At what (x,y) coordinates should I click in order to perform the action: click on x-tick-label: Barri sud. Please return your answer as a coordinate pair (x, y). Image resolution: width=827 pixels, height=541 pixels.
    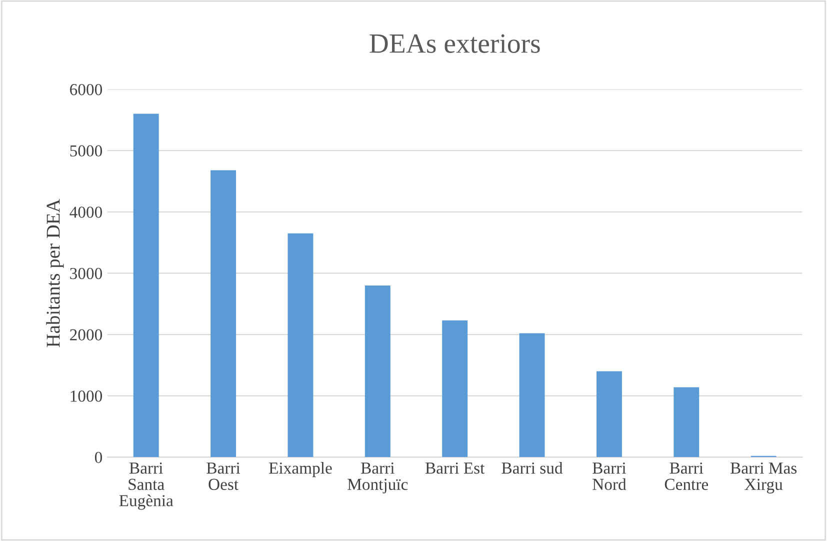
    Looking at the image, I should click on (532, 468).